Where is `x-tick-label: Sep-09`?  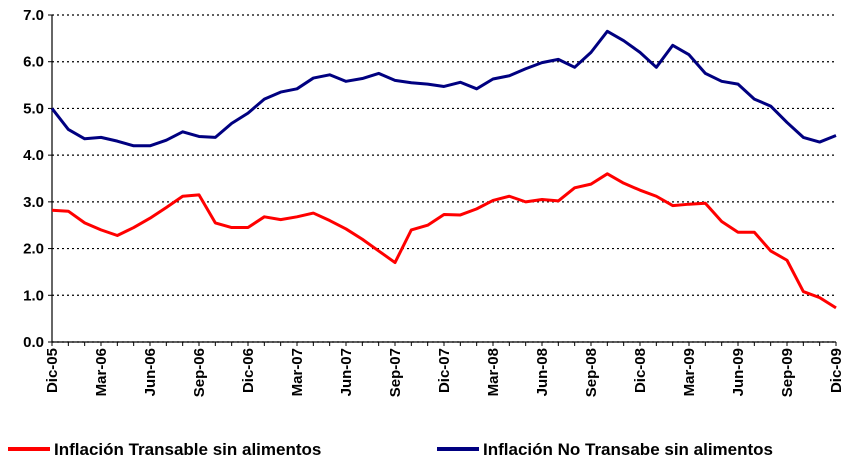
x-tick-label: Sep-09 is located at coordinates (787, 372).